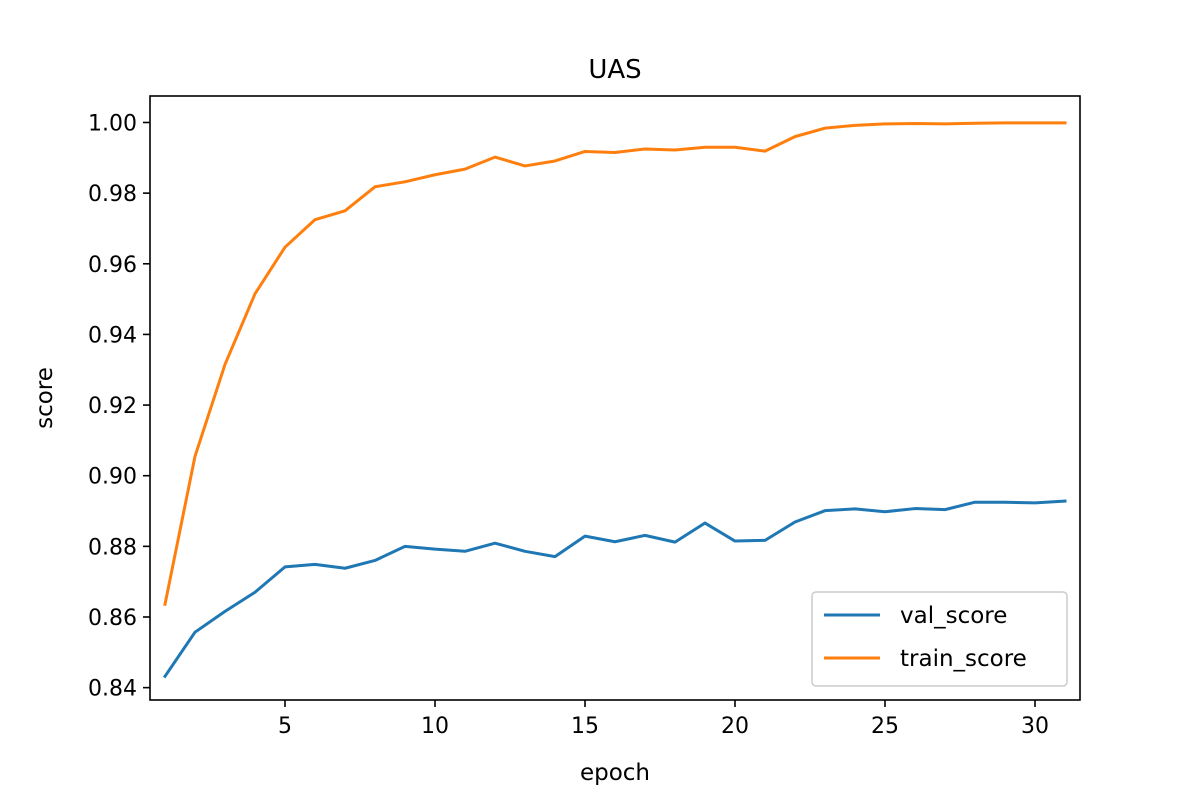 The height and width of the screenshot is (800, 1200). Describe the element at coordinates (963, 659) in the screenshot. I see `legend-label-train-score: train_score` at that location.